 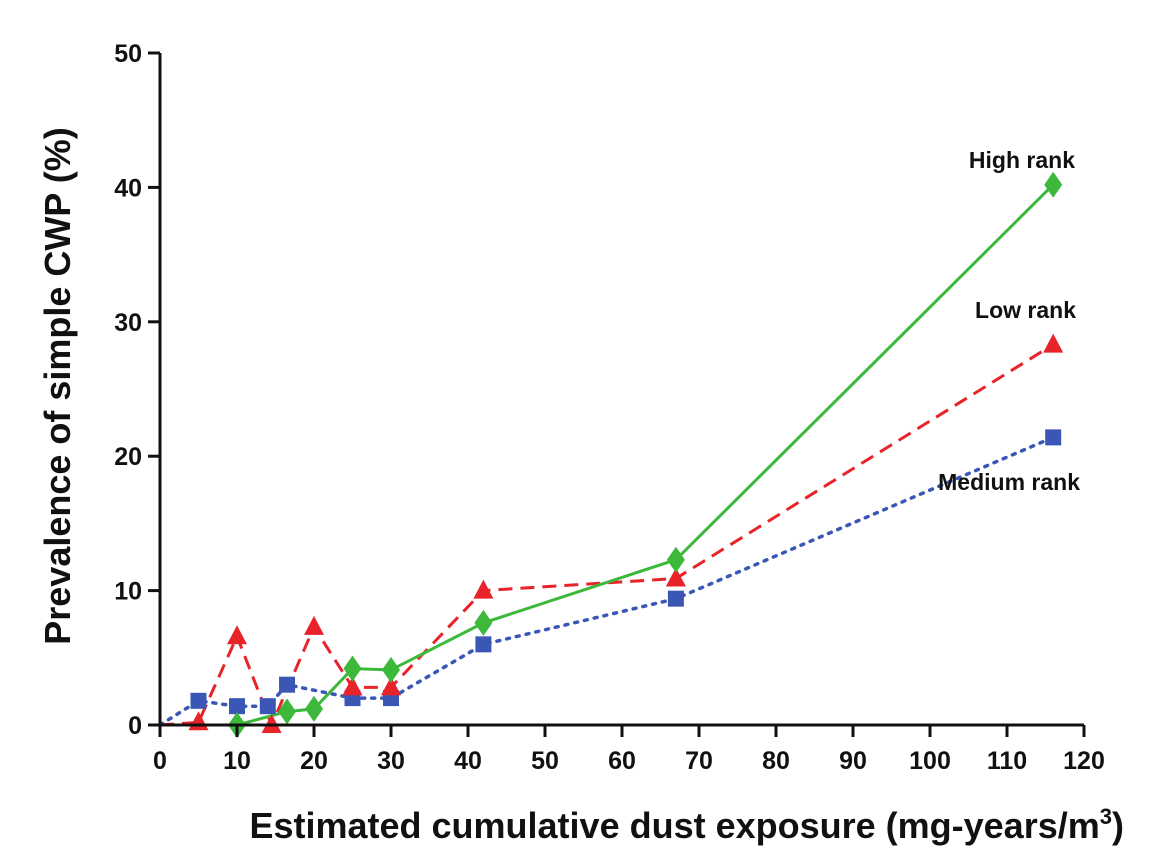 I want to click on x-tick-label: 60, so click(x=622, y=761).